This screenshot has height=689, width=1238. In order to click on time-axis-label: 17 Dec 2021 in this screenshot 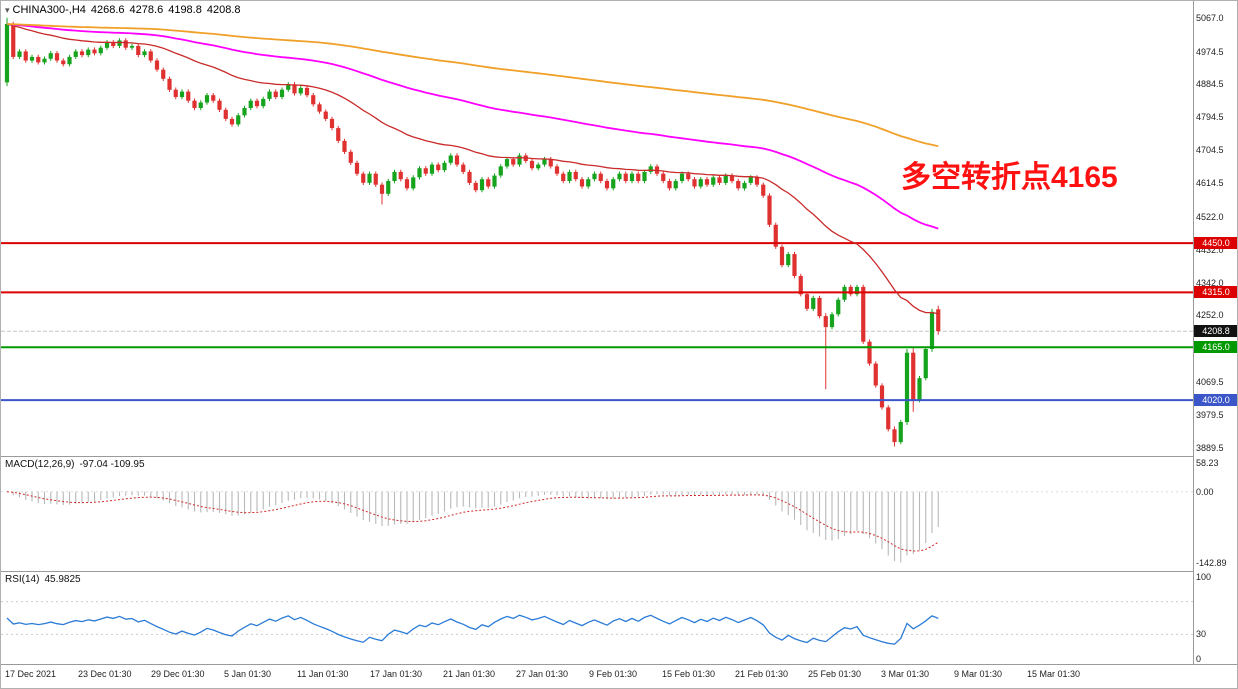, I will do `click(31, 674)`.